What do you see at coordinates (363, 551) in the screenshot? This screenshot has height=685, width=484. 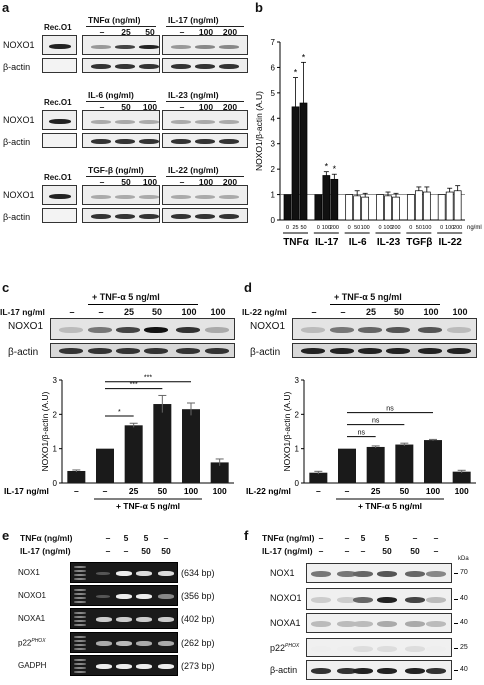 I see `f-il17-level: –` at bounding box center [363, 551].